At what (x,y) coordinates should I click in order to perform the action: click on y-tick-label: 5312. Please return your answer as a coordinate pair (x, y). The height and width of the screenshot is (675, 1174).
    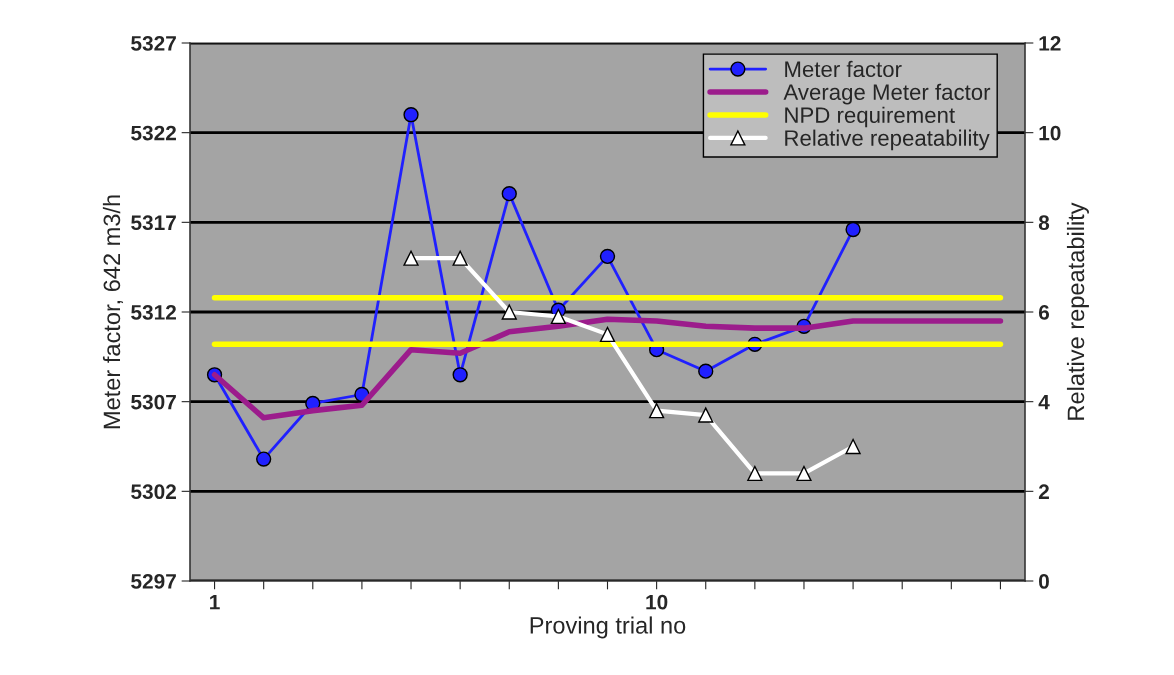
    Looking at the image, I should click on (153, 312).